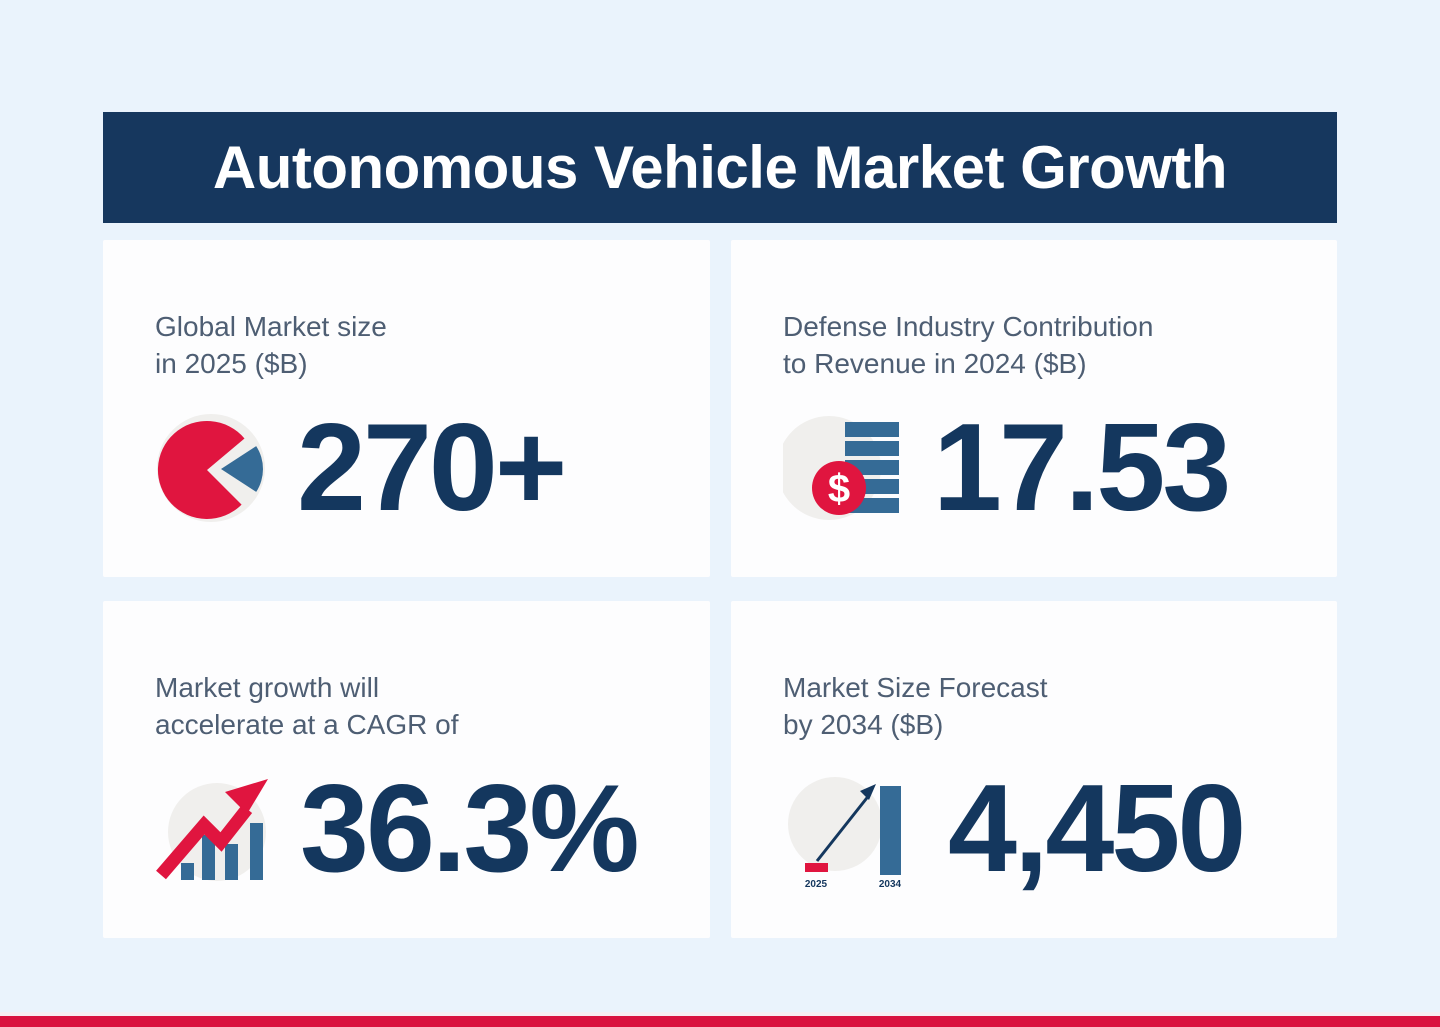  Describe the element at coordinates (915, 687) in the screenshot. I see `stat-label-line1: Market Size Forecast` at that location.